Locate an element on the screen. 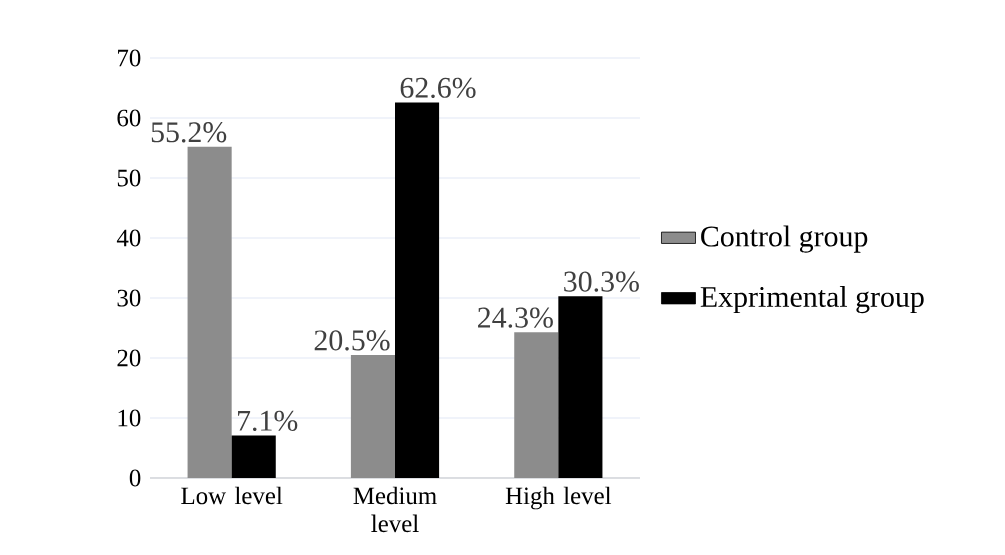  y-tick-label: 40 is located at coordinates (128, 238).